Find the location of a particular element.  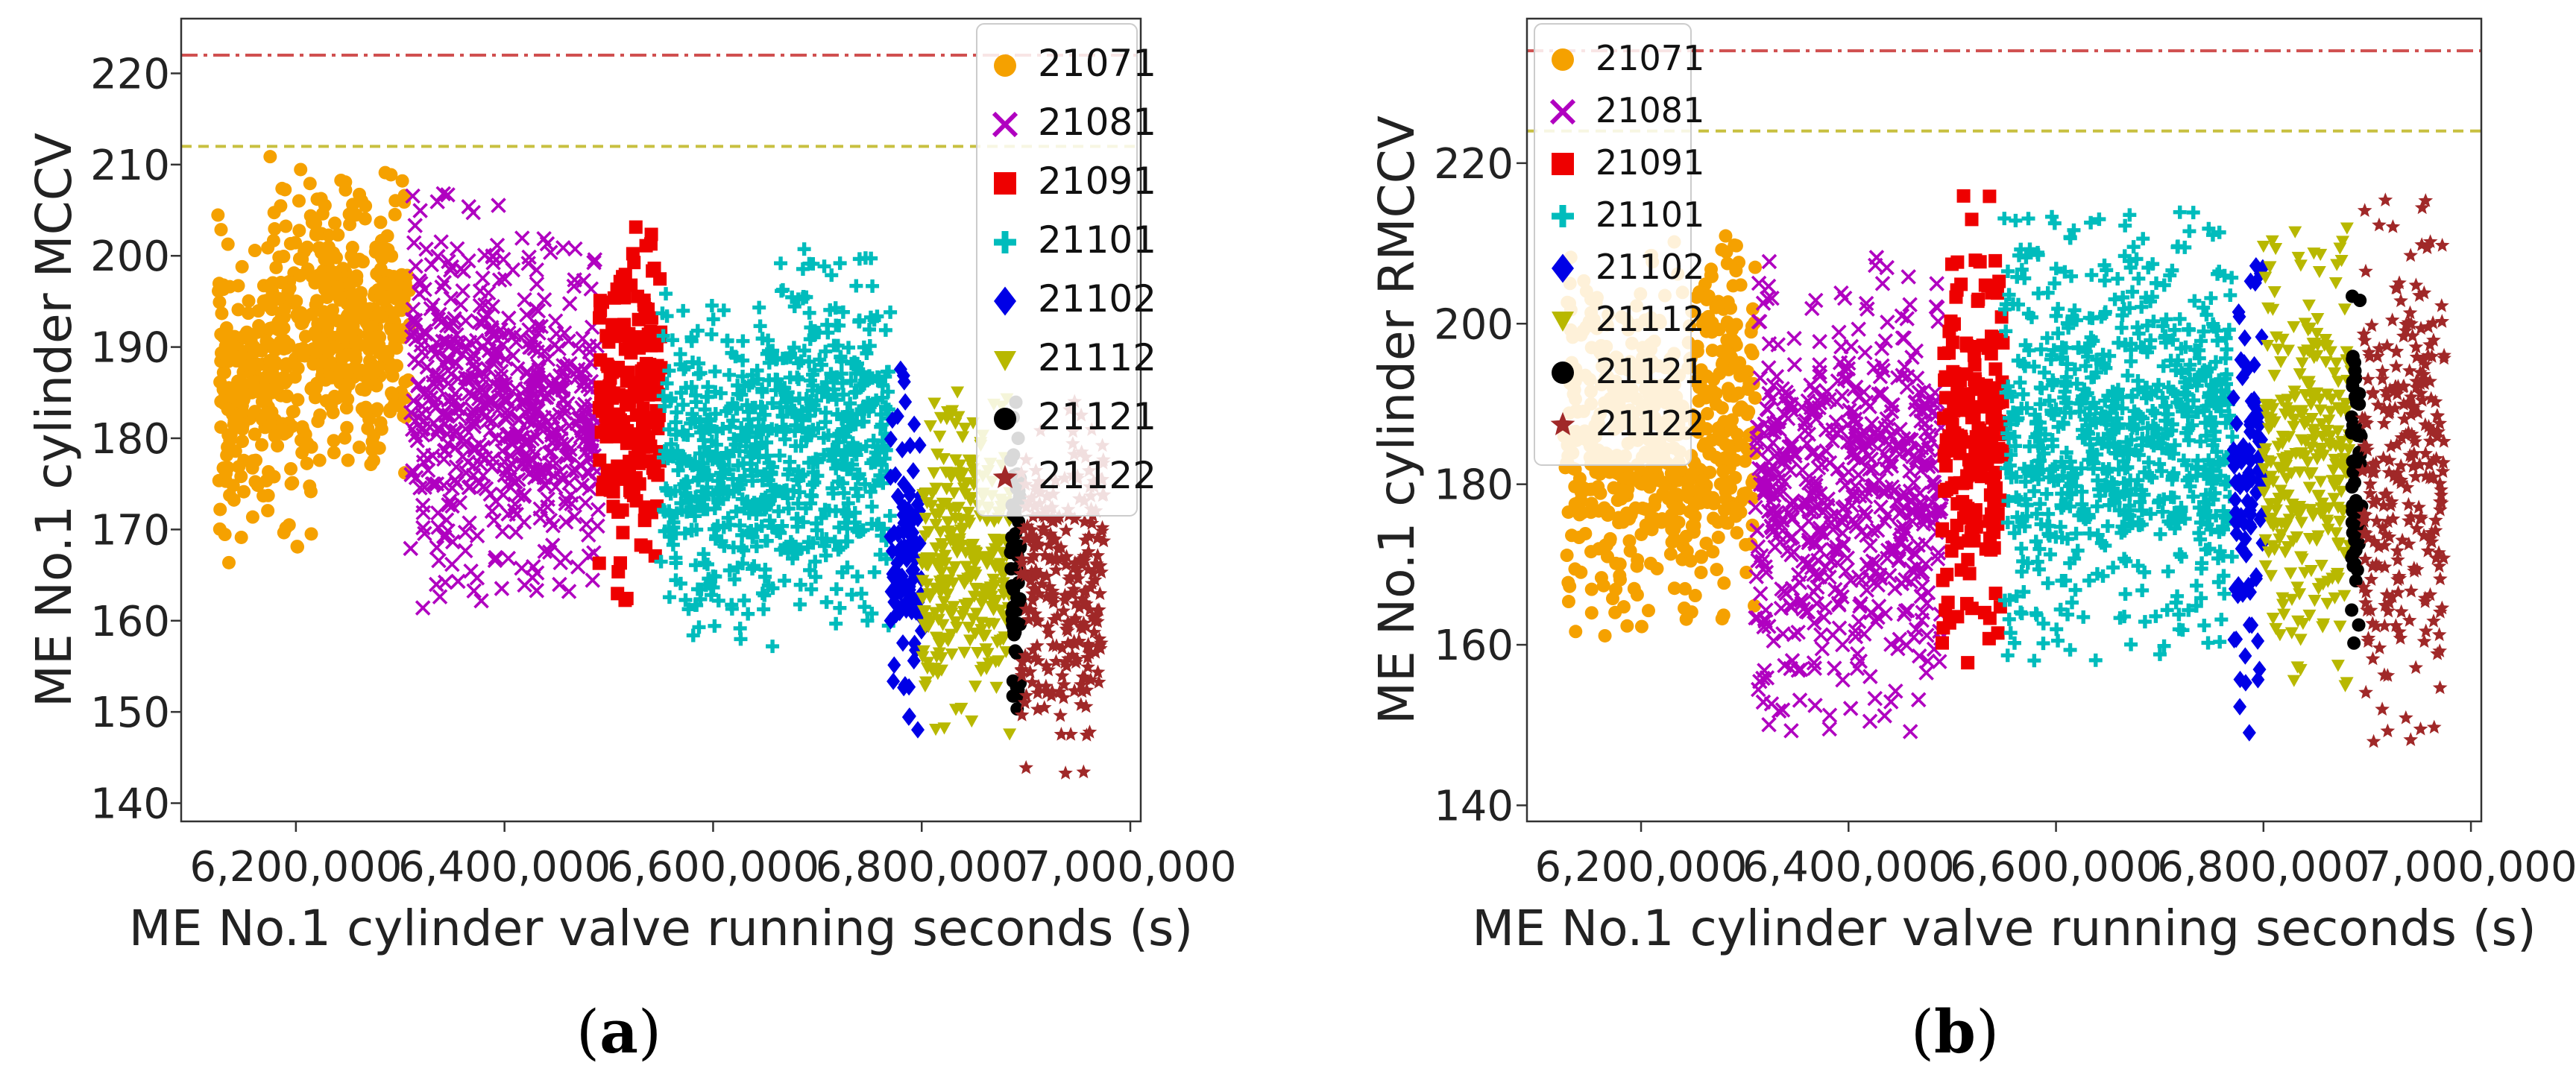

legend-marker is located at coordinates (1005, 124).